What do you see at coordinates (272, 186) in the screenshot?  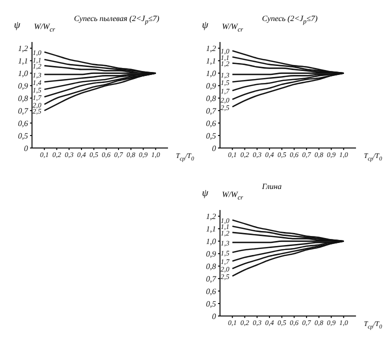 I see `chart-title: Глина` at bounding box center [272, 186].